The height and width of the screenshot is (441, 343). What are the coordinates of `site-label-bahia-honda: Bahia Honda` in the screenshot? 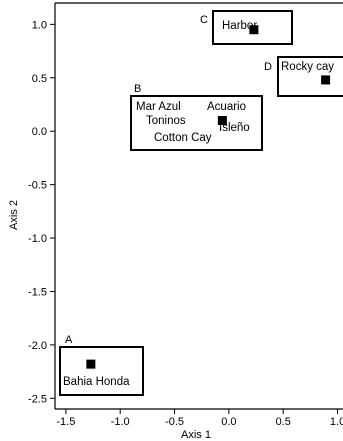 It's located at (96, 382).